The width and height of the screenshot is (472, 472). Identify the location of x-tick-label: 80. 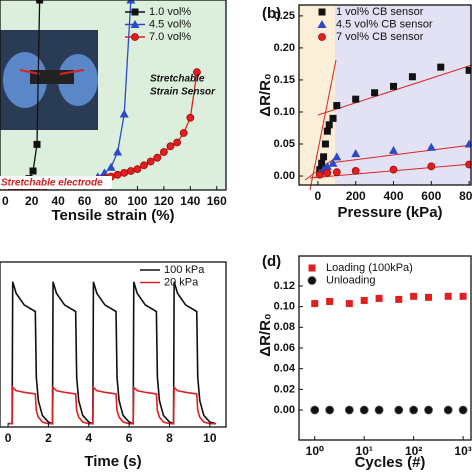
(111, 201).